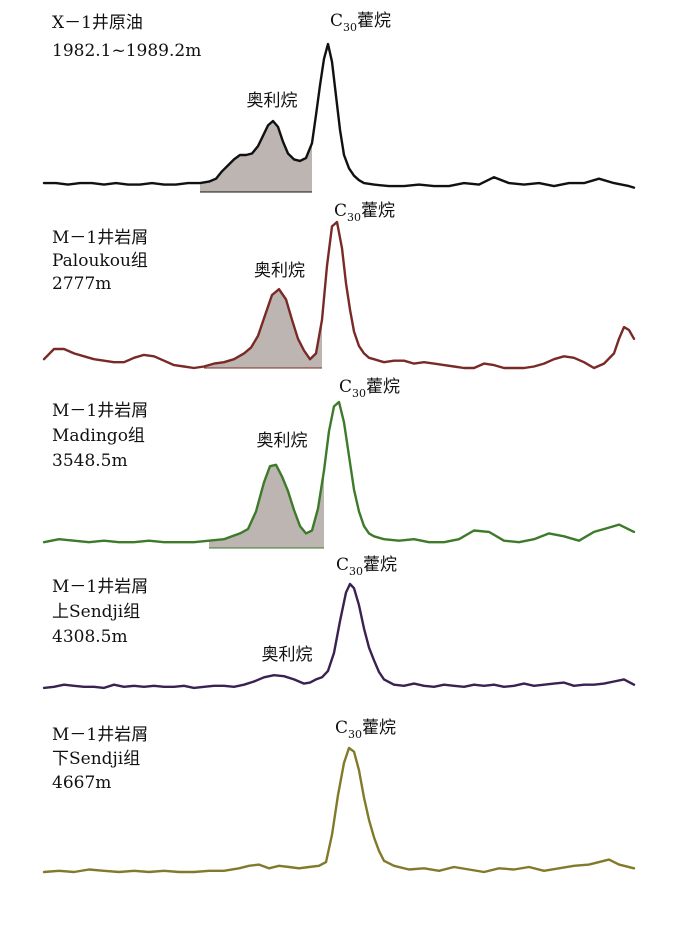  I want to click on sample-label-line-3: 4667m, so click(81, 783).